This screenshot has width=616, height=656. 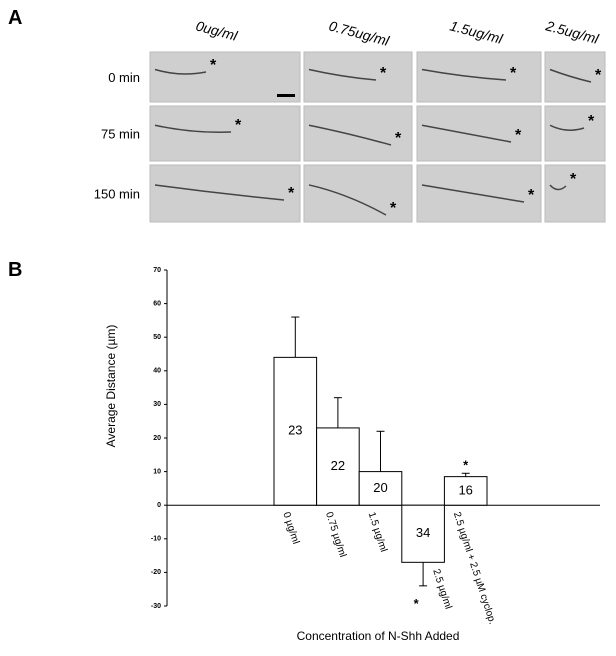 I want to click on y-tick-label: 60, so click(x=157, y=303).